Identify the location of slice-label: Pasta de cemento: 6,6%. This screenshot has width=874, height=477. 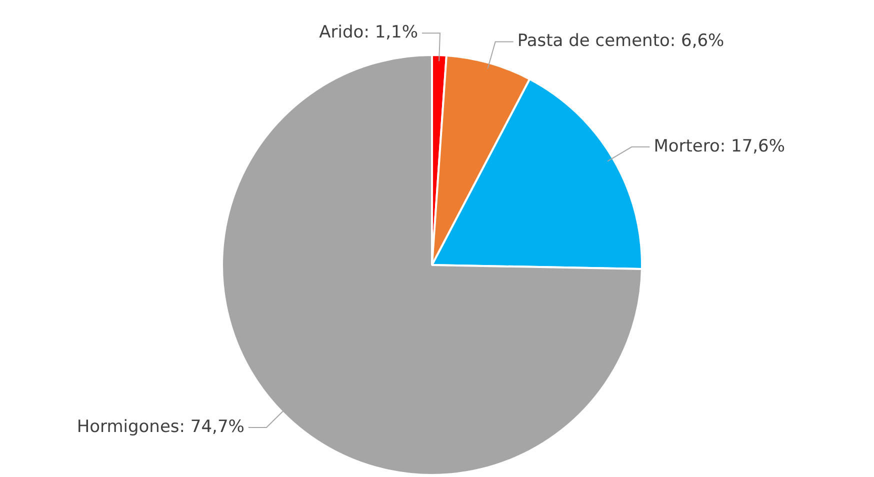
(620, 41).